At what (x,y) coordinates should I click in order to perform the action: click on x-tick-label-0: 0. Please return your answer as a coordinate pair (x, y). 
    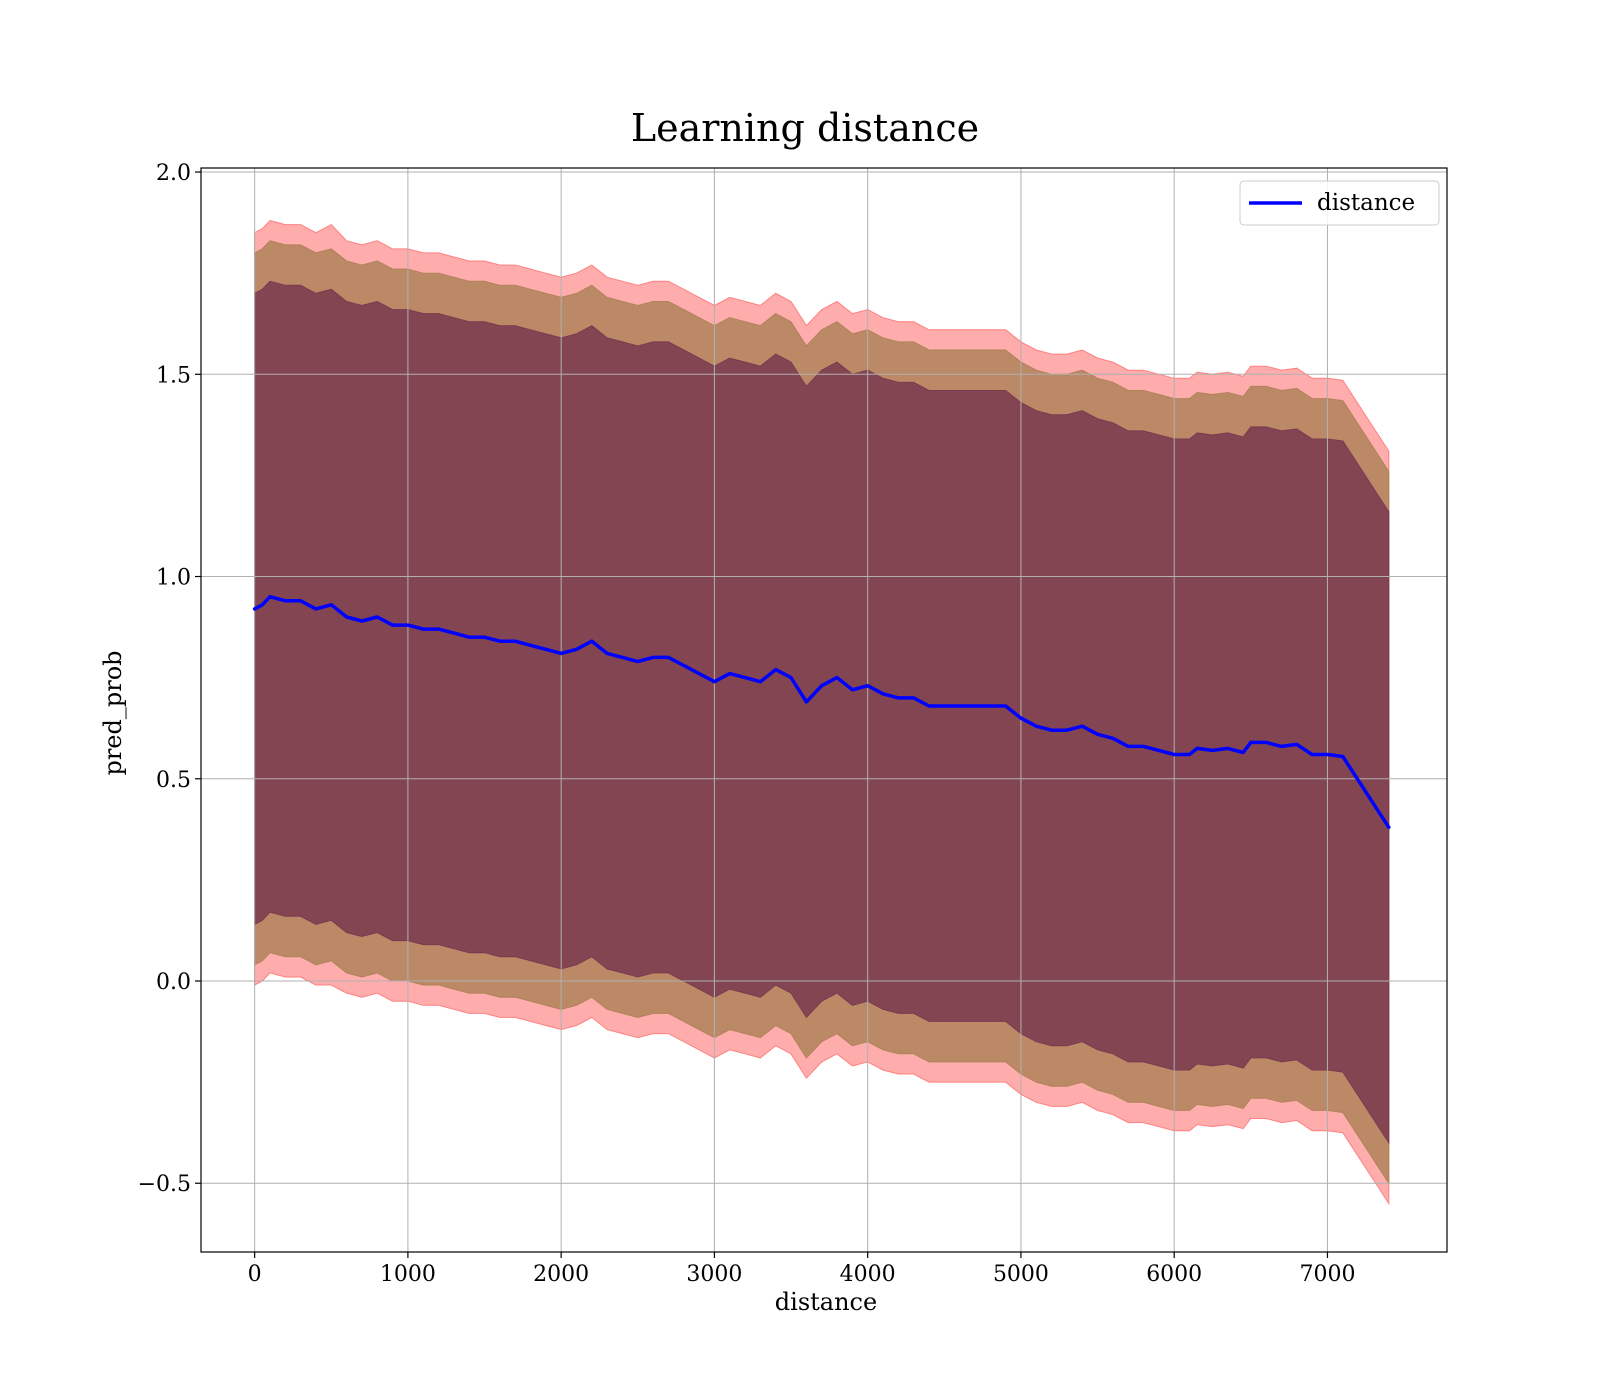
    Looking at the image, I should click on (255, 1274).